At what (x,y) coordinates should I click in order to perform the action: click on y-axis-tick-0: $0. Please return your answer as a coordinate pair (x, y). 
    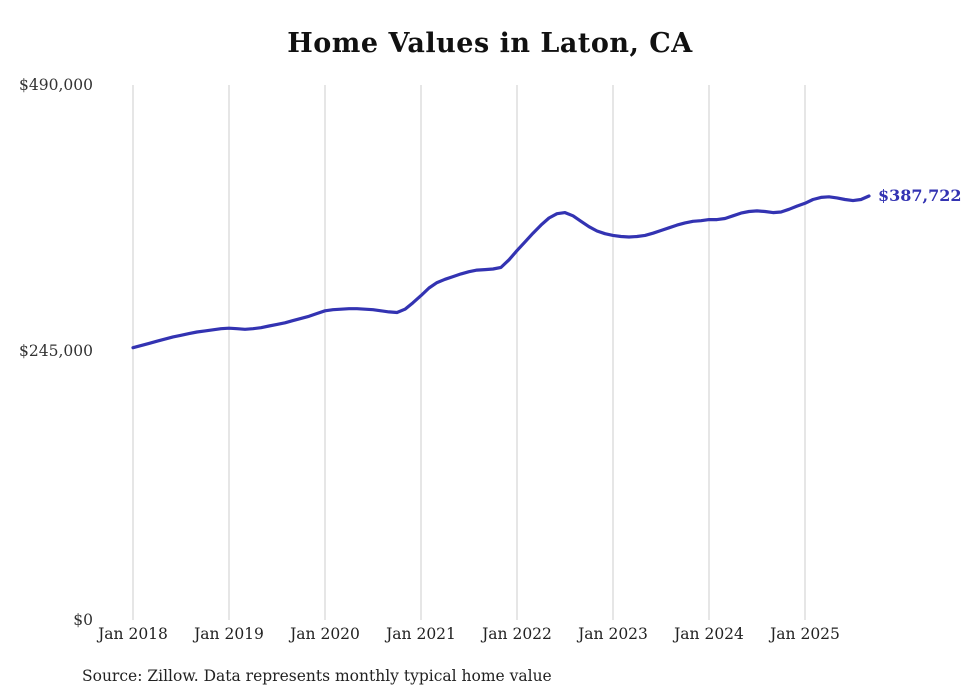
    Looking at the image, I should click on (83, 620).